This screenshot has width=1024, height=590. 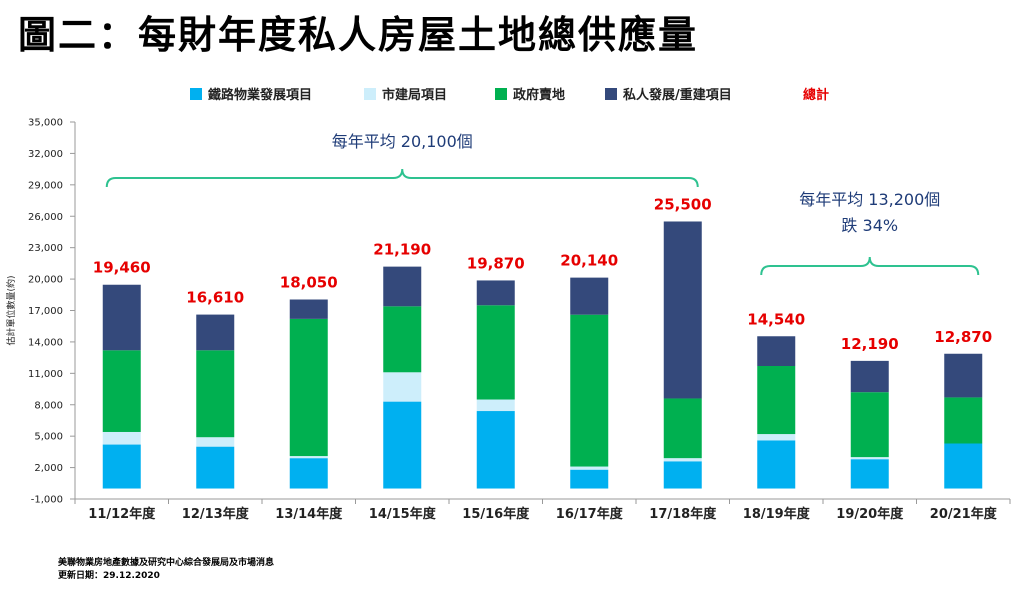 What do you see at coordinates (216, 514) in the screenshot?
I see `x-tick-label: 12/13年度` at bounding box center [216, 514].